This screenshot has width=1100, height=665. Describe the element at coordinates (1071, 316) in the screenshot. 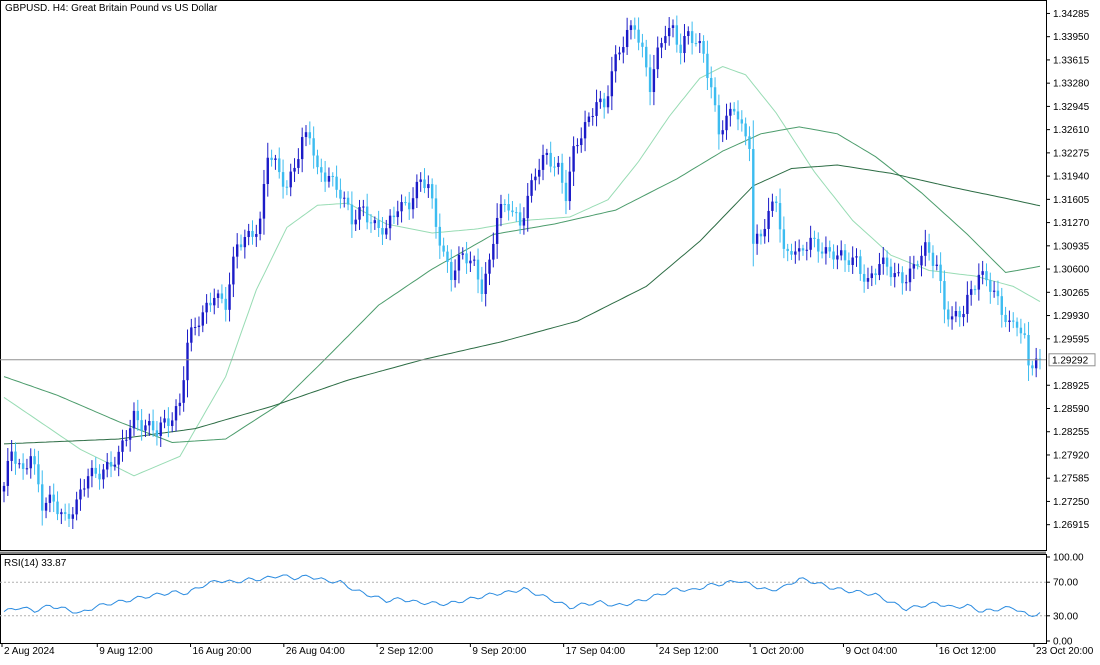

I see `price-axis-label: 1.29930` at that location.